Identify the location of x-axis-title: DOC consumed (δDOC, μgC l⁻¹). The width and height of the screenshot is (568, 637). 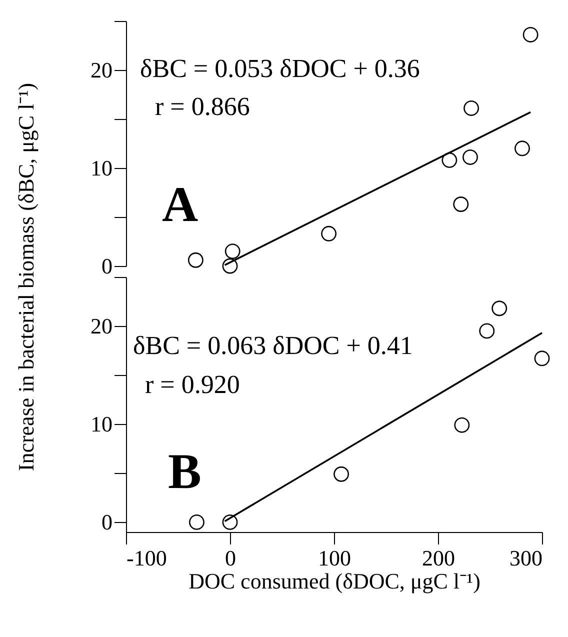
(334, 581).